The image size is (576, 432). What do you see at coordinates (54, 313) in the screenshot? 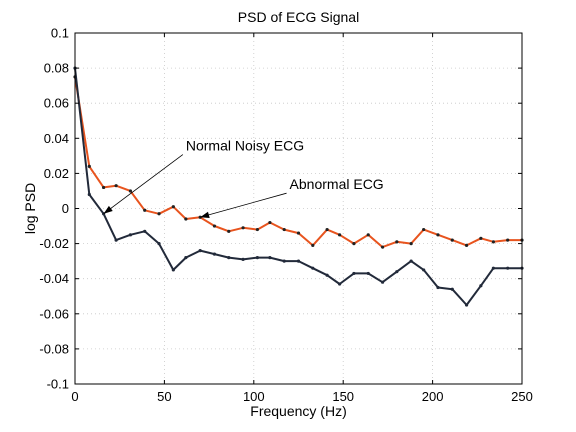
I see `y-tick-label: -0.06` at bounding box center [54, 313].